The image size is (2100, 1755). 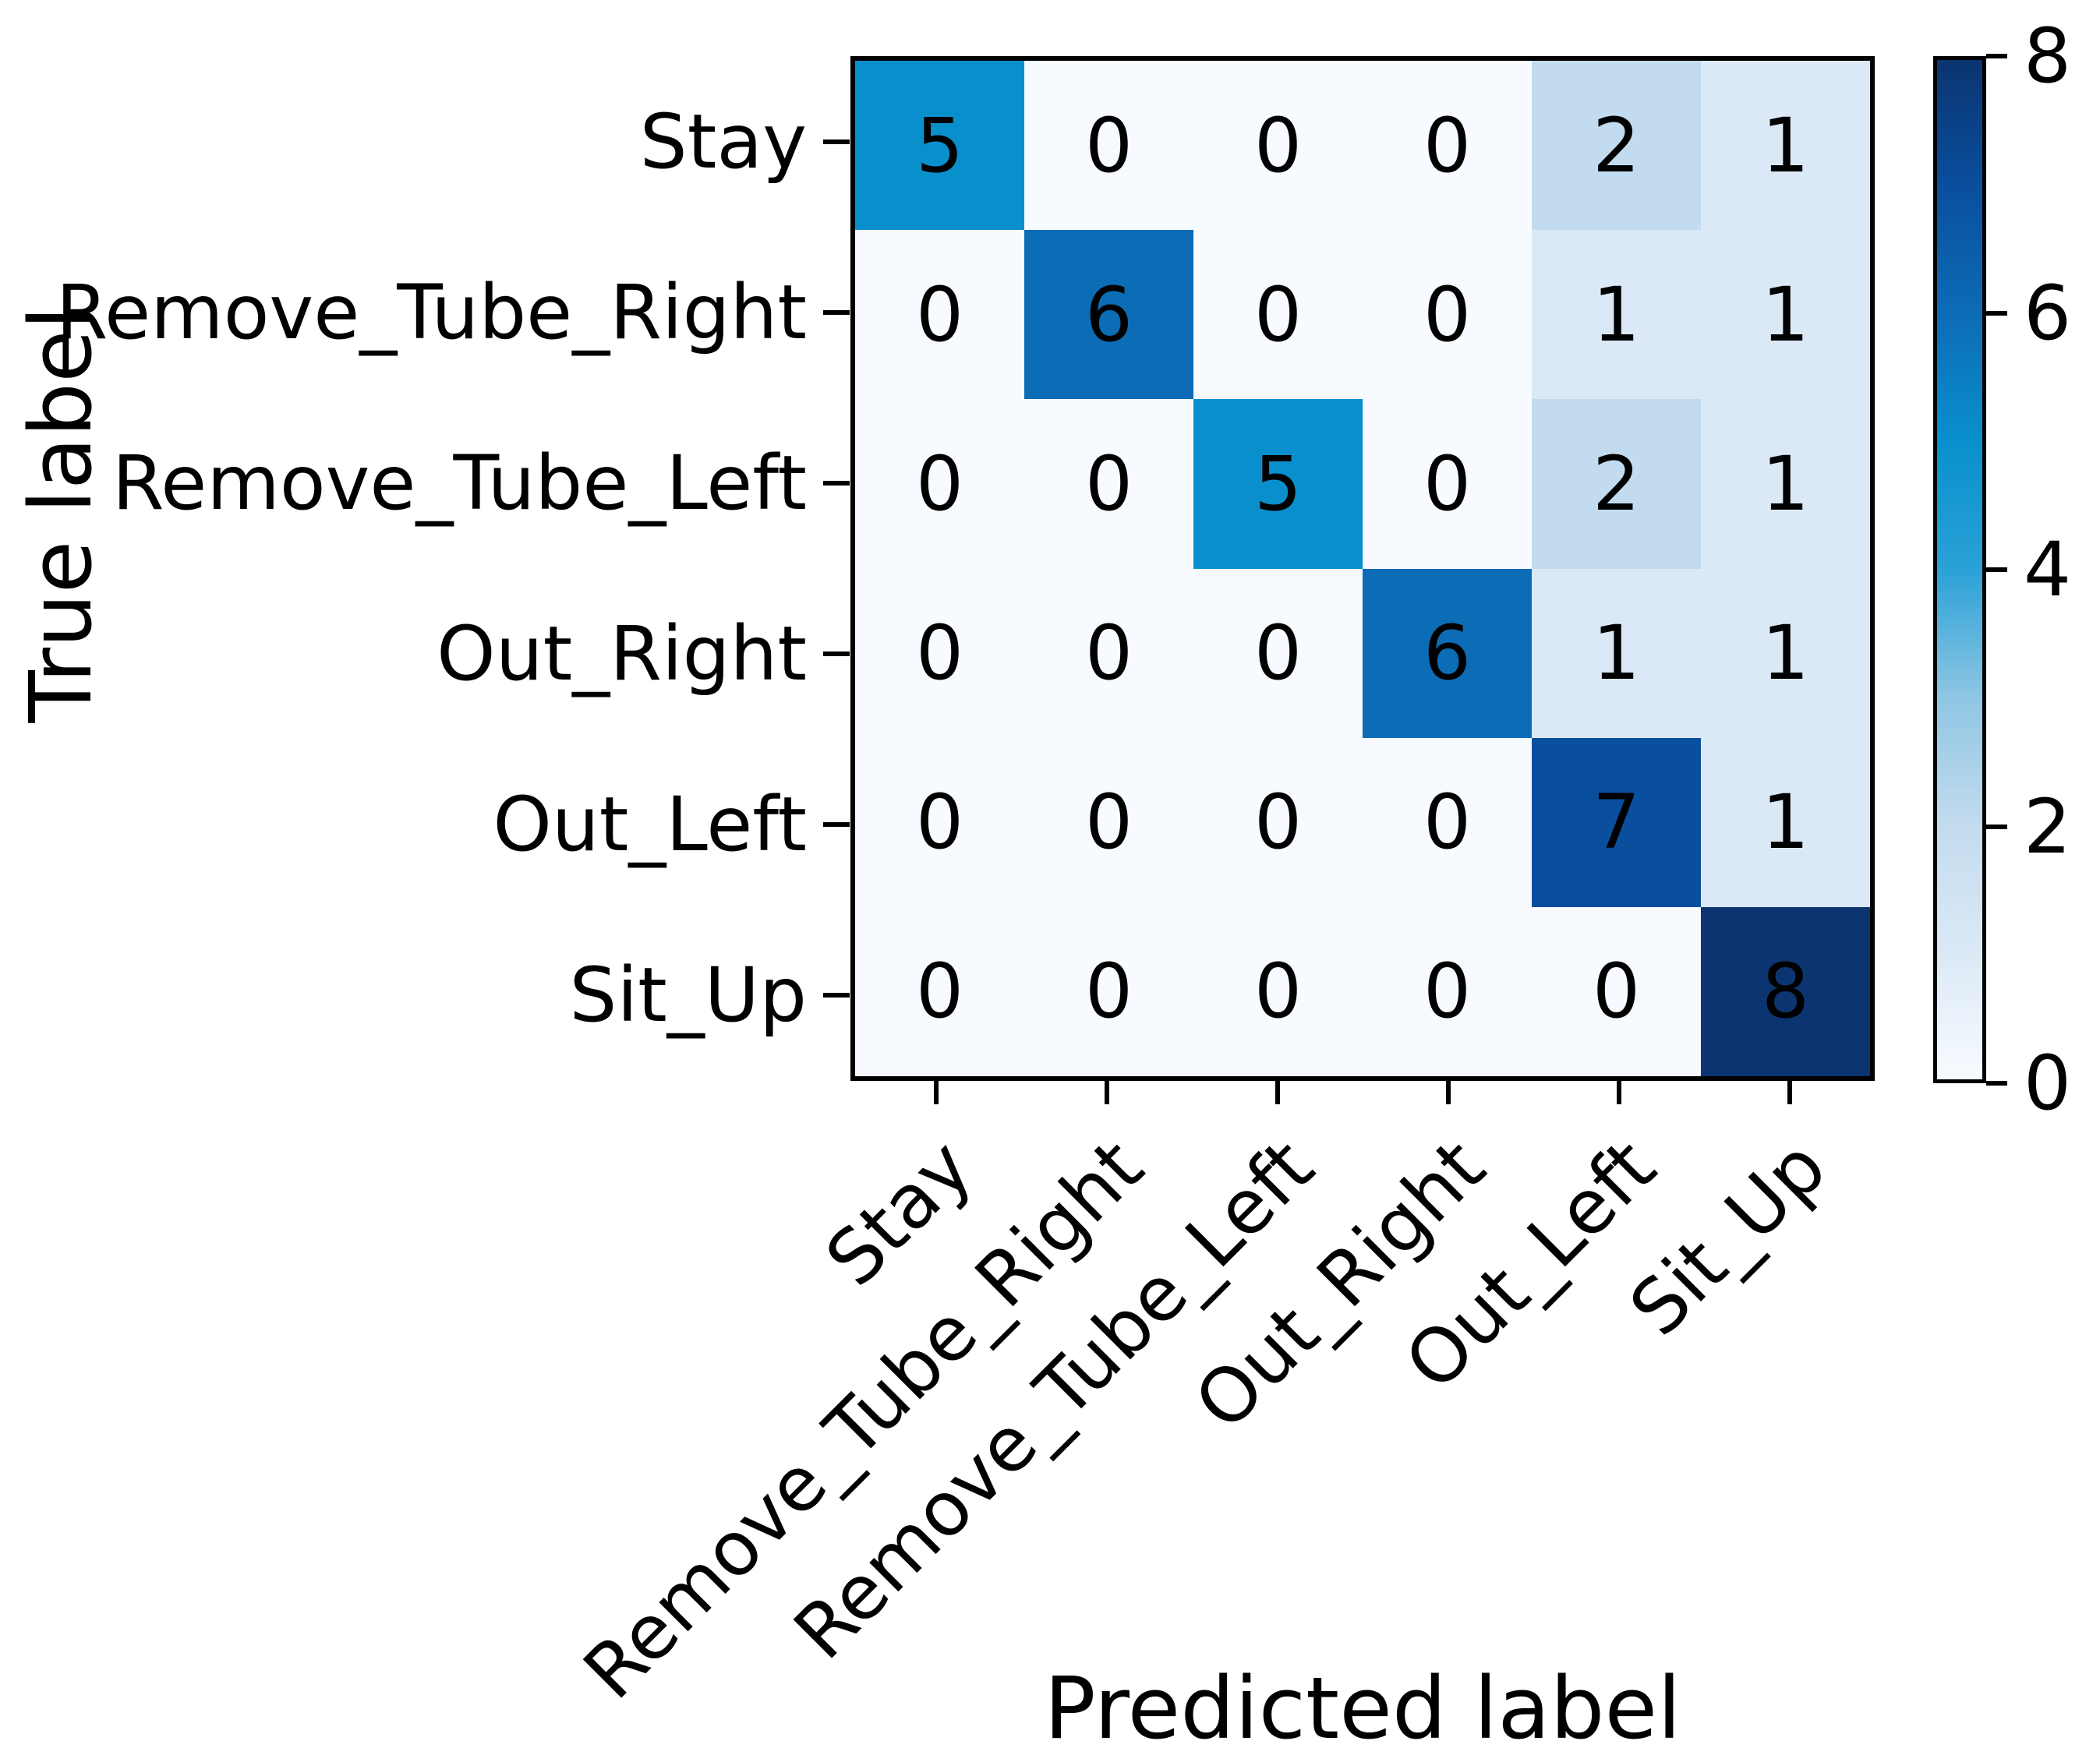 I want to click on colorbar-tick-label-2: 2, so click(x=2048, y=826).